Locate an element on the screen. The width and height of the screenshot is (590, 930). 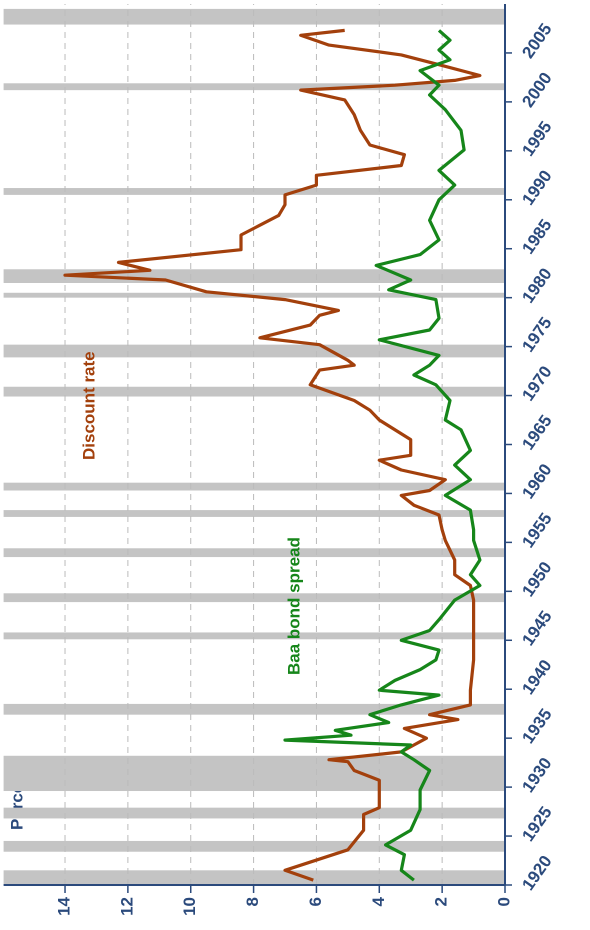
x-tick-label: 2005 is located at coordinates (536, 41).